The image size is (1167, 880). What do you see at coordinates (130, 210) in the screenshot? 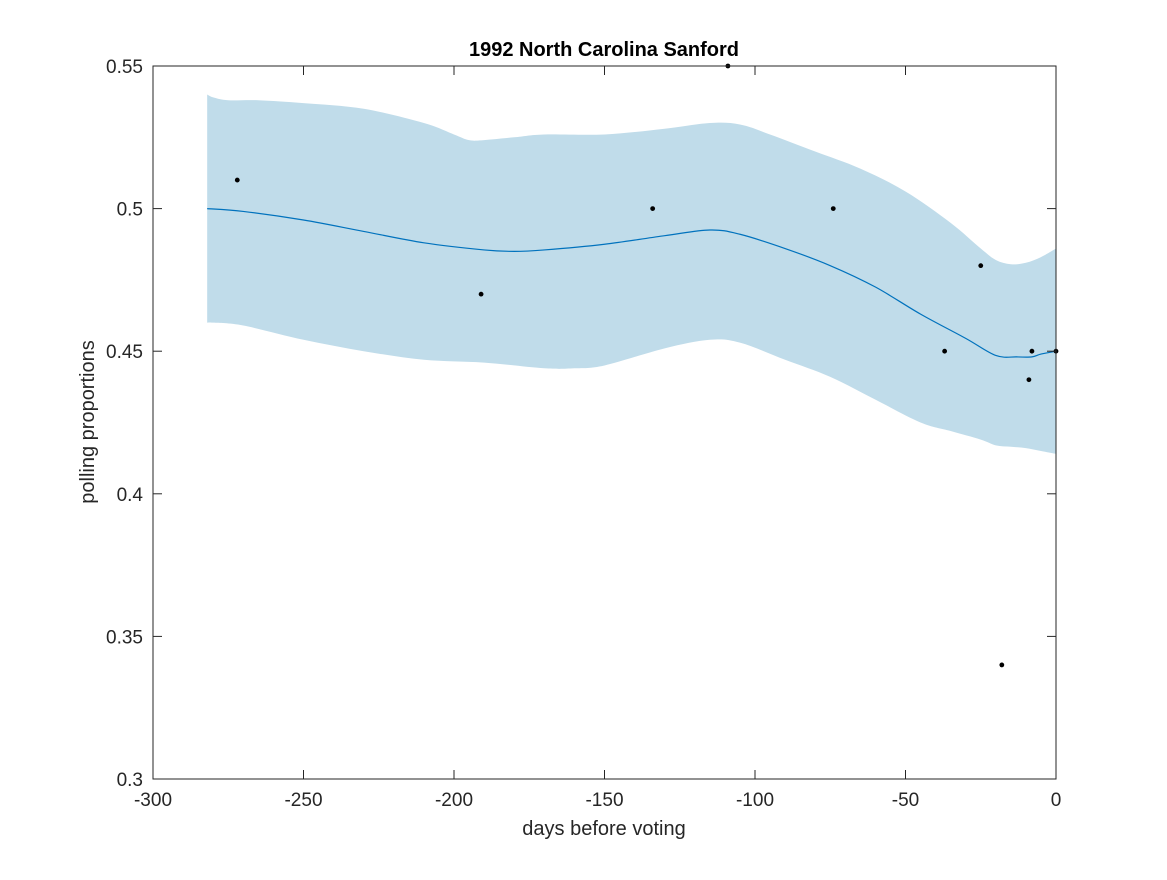
I see `y-tick-label: 0.5` at bounding box center [130, 210].